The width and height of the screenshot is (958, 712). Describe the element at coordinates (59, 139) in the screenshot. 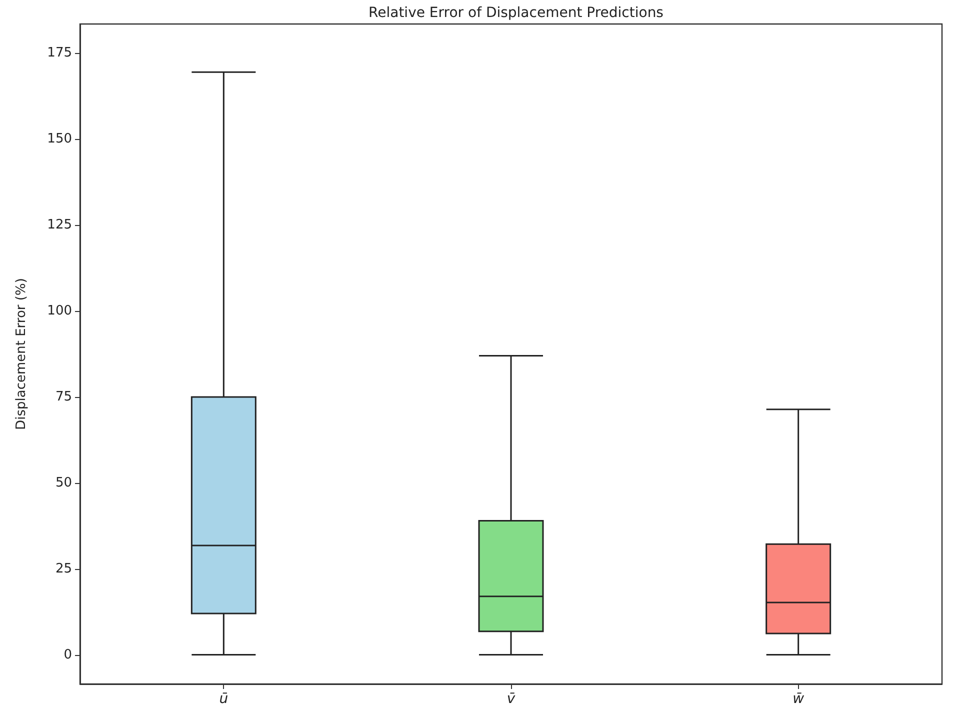

I see `y-tick-label: 150` at that location.